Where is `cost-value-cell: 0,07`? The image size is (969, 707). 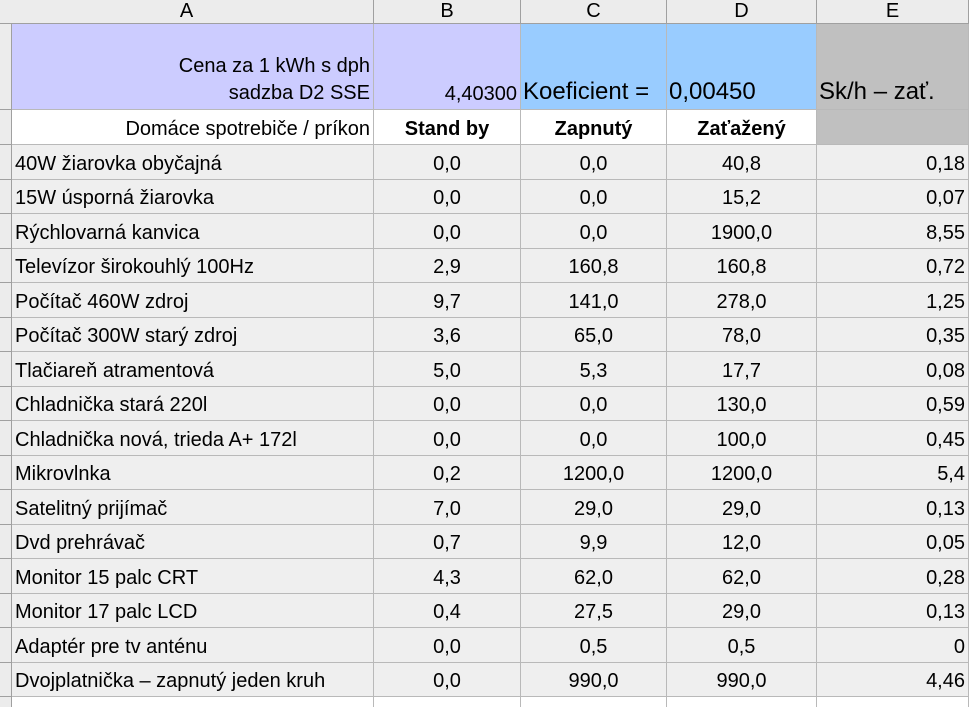 cost-value-cell: 0,07 is located at coordinates (893, 197).